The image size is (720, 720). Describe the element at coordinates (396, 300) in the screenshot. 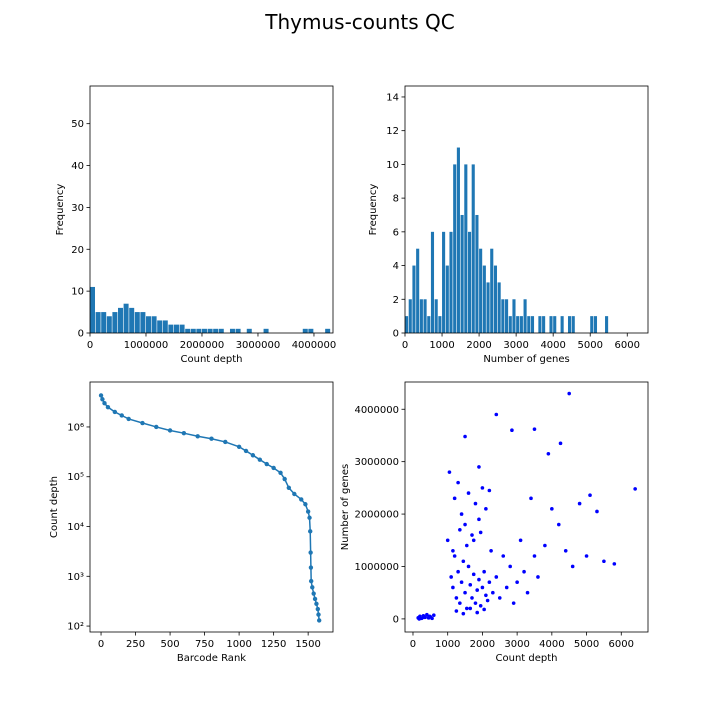

I see `y-tick-label: 2` at that location.